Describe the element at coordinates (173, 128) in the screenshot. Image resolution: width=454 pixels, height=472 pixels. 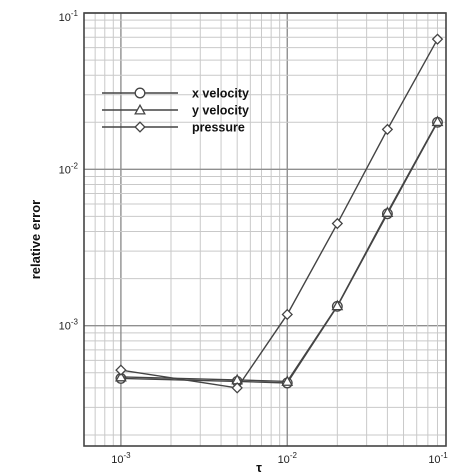
I see `legend-entry: pressure` at that location.